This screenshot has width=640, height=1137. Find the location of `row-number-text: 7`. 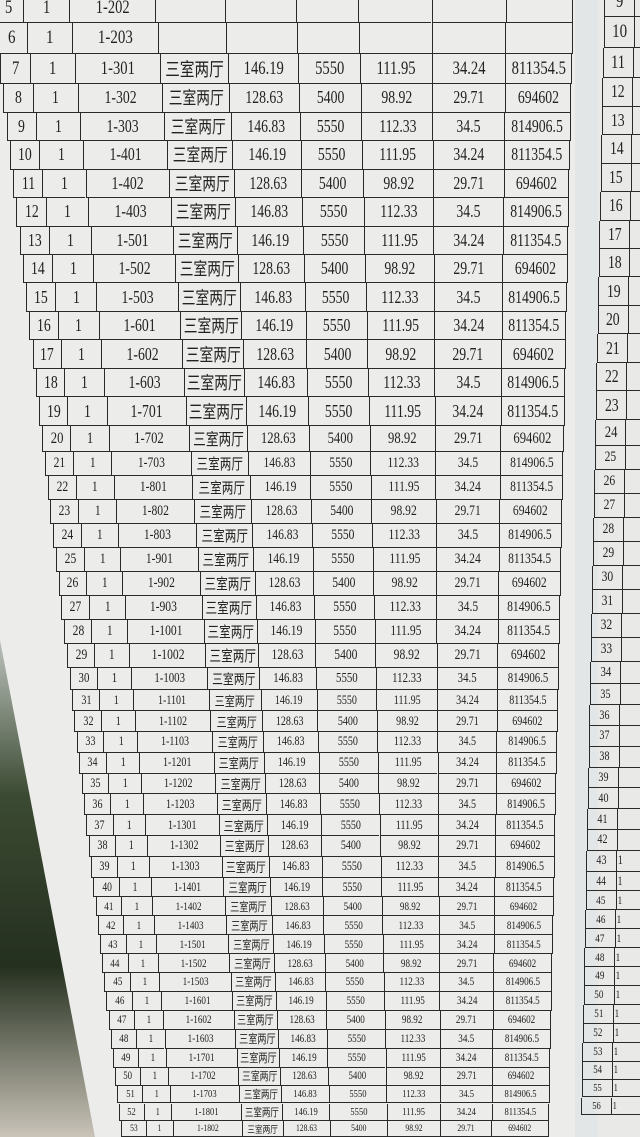

row-number-text: 7 is located at coordinates (15, 68).